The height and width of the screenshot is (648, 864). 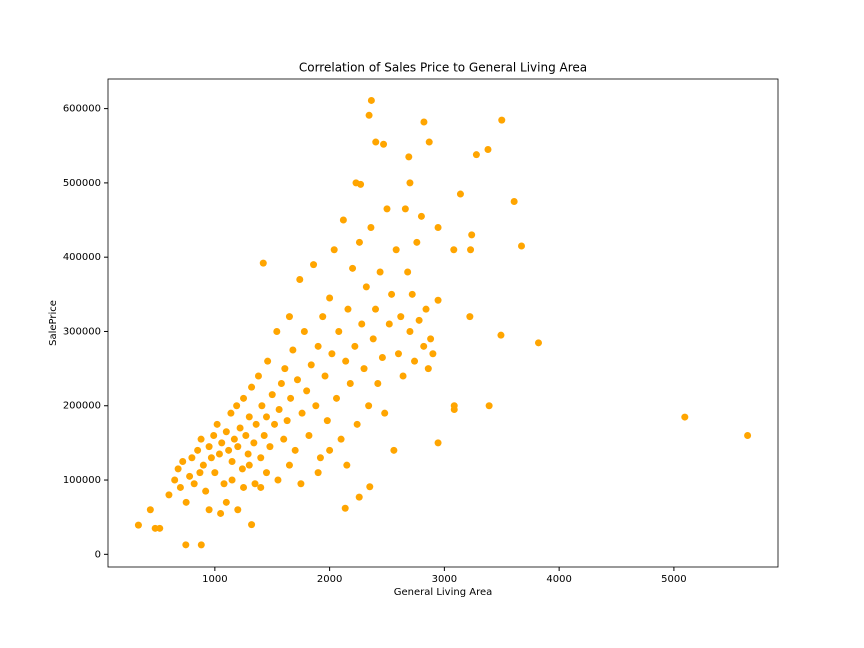 I want to click on x-tick-label: 3000, so click(x=444, y=579).